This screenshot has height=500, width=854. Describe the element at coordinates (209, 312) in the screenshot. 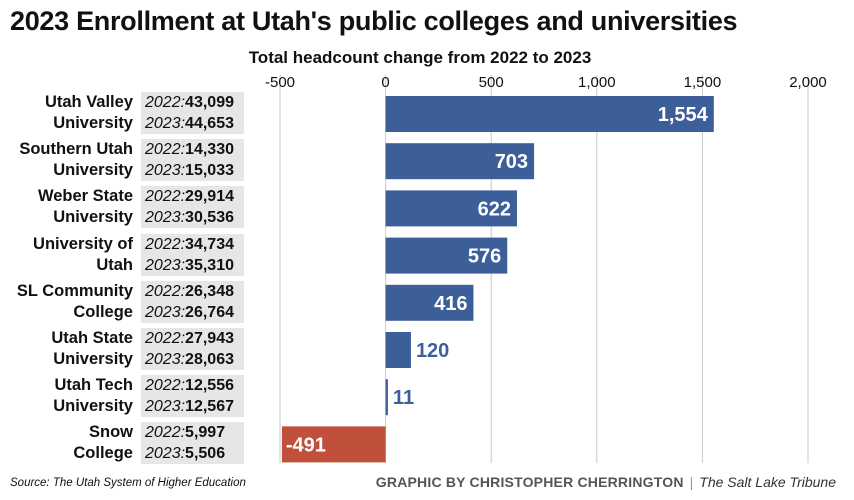

I see `enrollment-value: 26,764` at that location.